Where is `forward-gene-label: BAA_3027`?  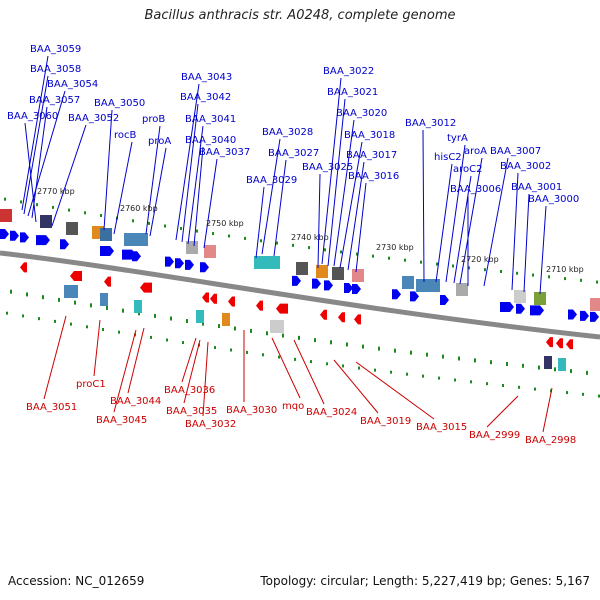
forward-gene-label: BAA_3027 is located at coordinates (293, 153).